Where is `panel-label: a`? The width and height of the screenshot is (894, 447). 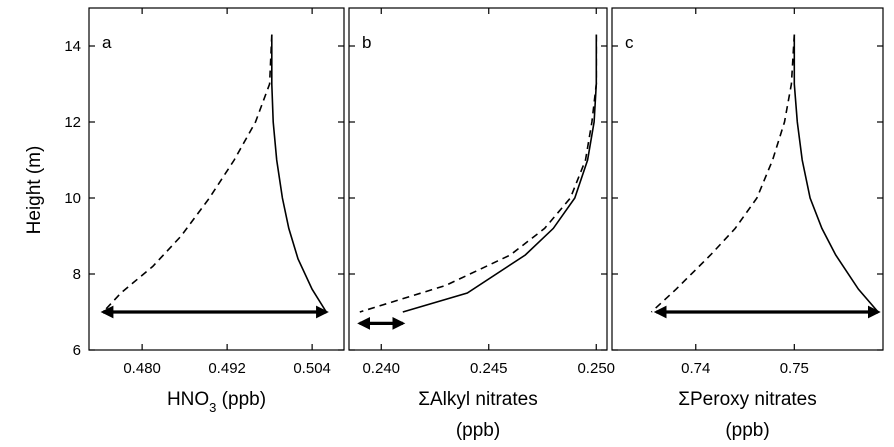
panel-label: a is located at coordinates (107, 42).